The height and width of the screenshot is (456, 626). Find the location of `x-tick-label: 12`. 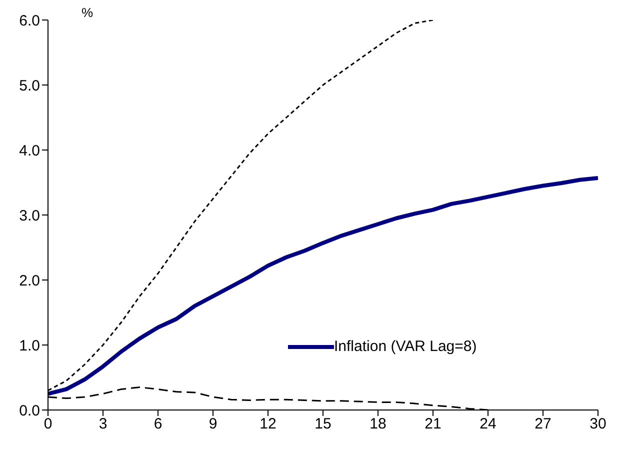

x-tick-label: 12 is located at coordinates (268, 424).